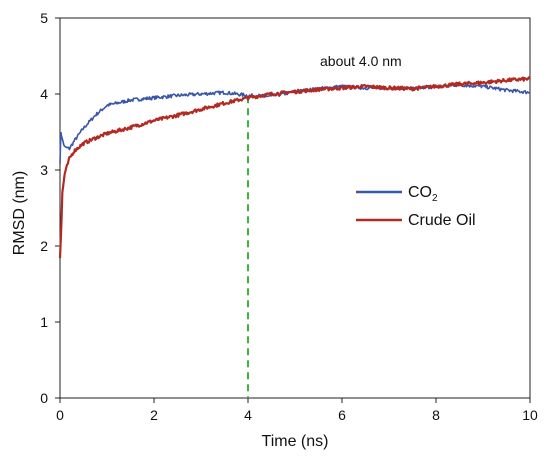 The image size is (550, 469). Describe the element at coordinates (436, 415) in the screenshot. I see `x-tick-label: 8` at that location.